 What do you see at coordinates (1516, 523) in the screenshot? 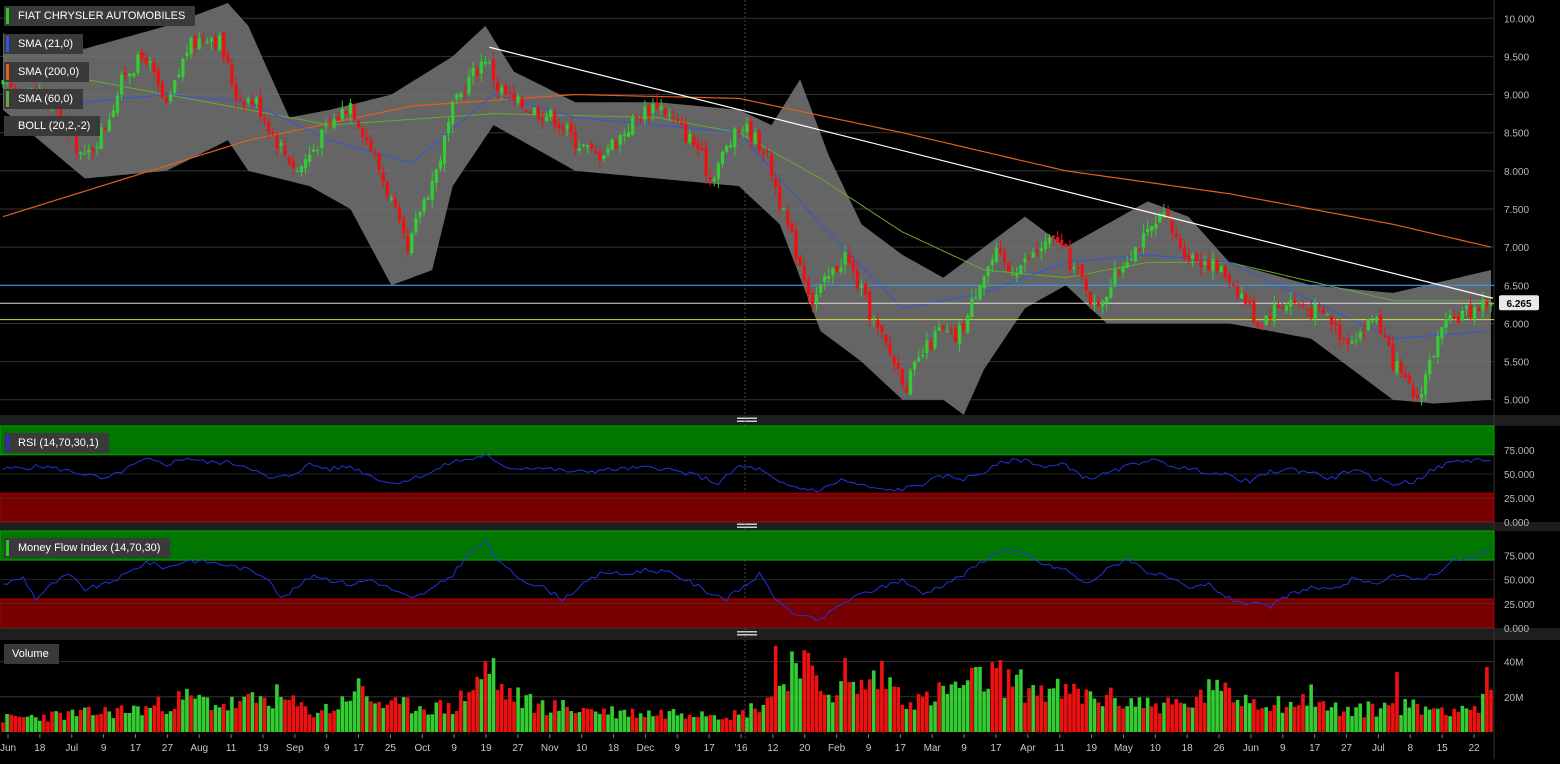
I see `rsi-tick-label: 0.000` at bounding box center [1516, 523].